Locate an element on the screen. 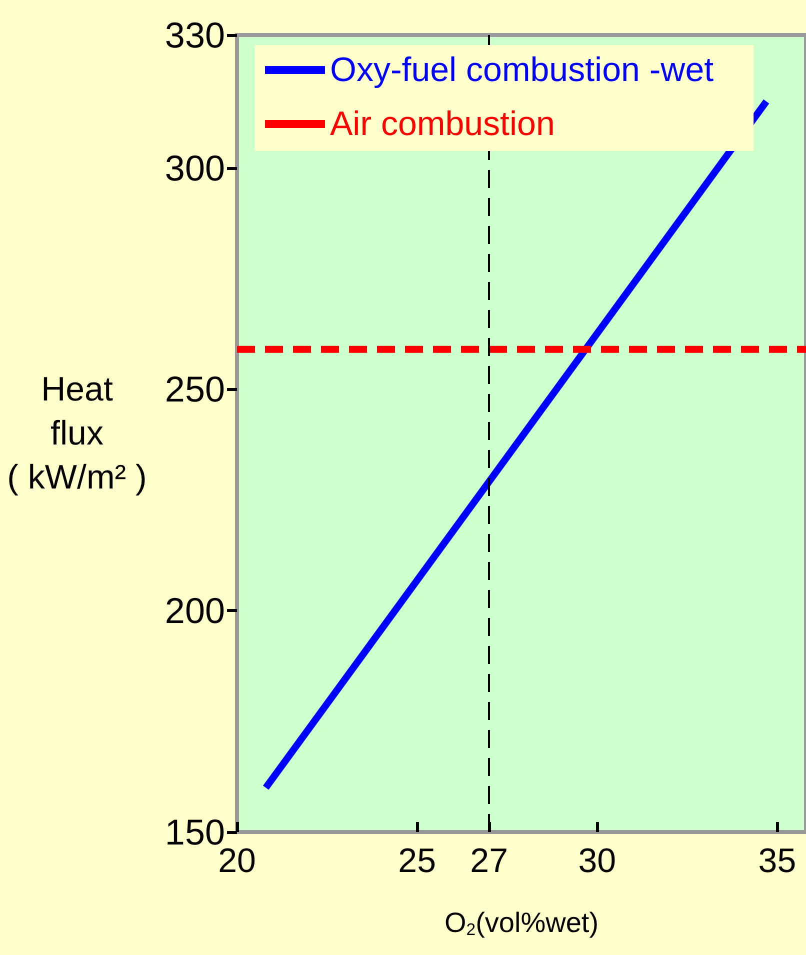 The image size is (806, 955). x-tick-label: 25 is located at coordinates (417, 861).